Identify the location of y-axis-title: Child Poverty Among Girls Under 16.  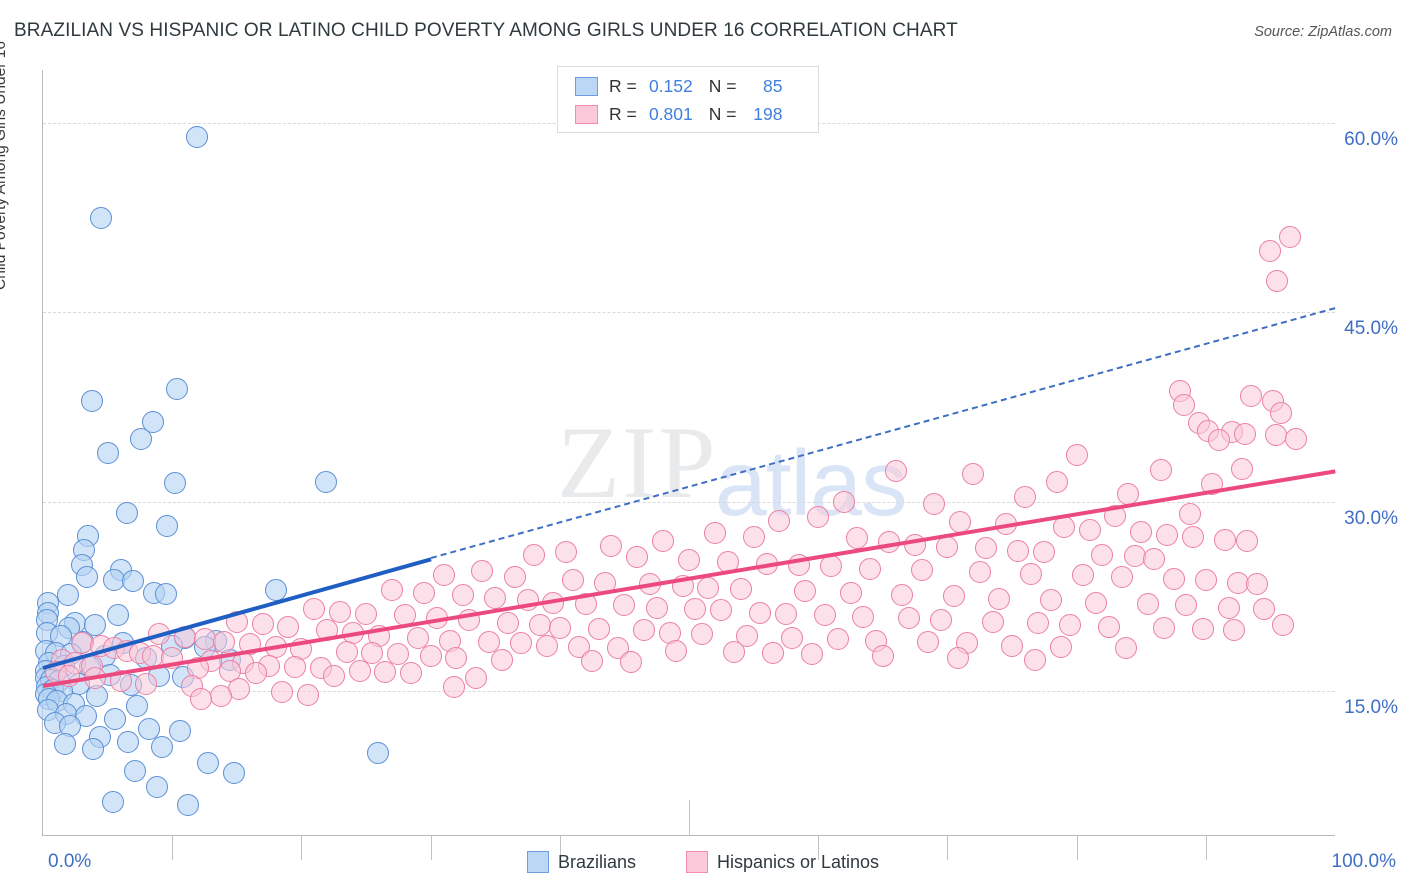
(4, 165).